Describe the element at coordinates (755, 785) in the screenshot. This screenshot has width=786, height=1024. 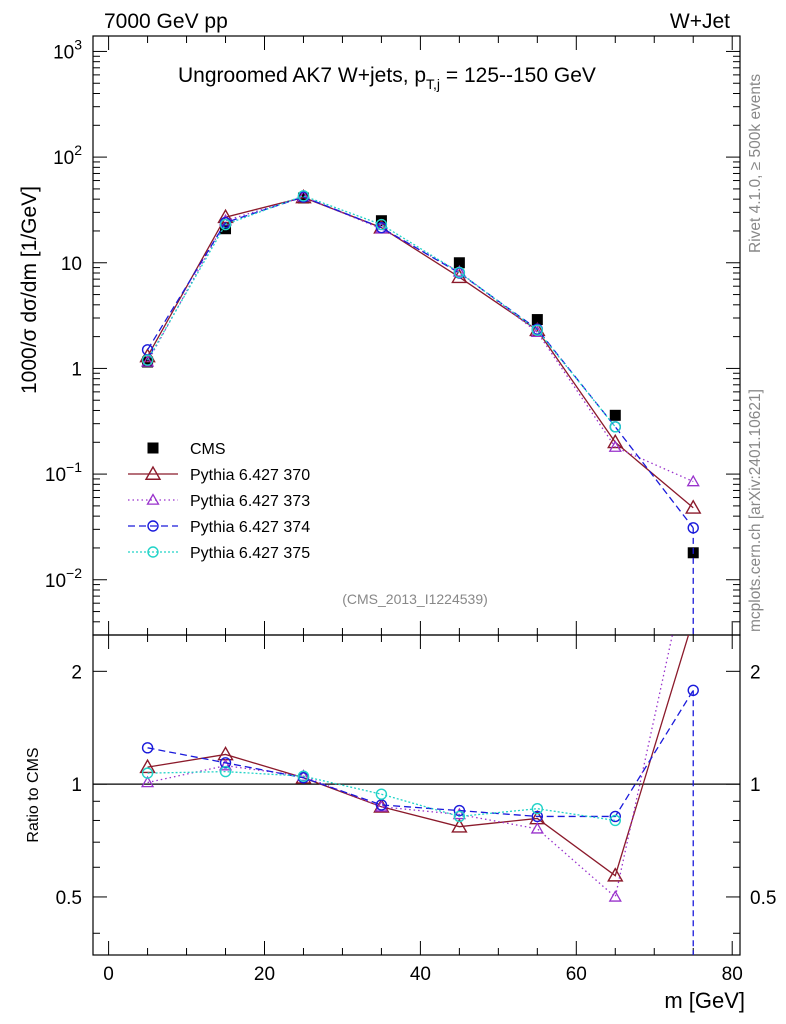
I see `ratio-y-tick-label-right: 1` at that location.